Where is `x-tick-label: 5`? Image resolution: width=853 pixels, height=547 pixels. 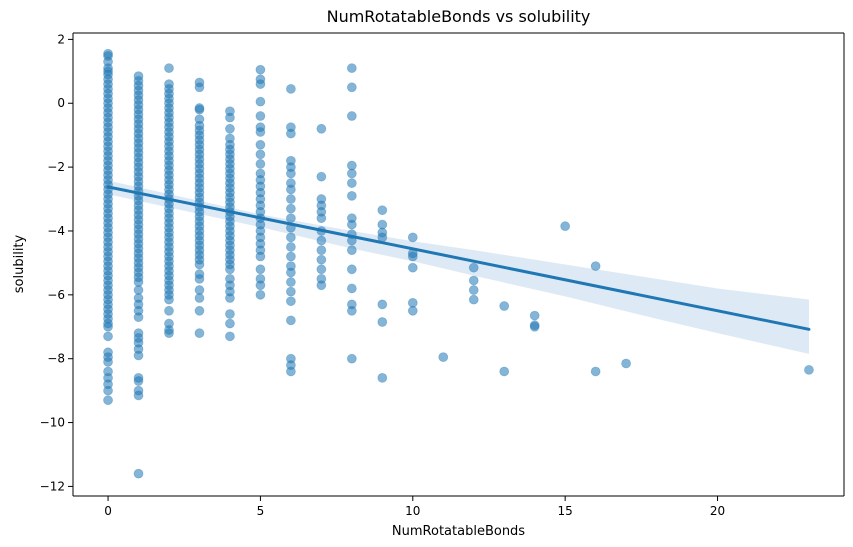
x-tick-label: 5 is located at coordinates (261, 511).